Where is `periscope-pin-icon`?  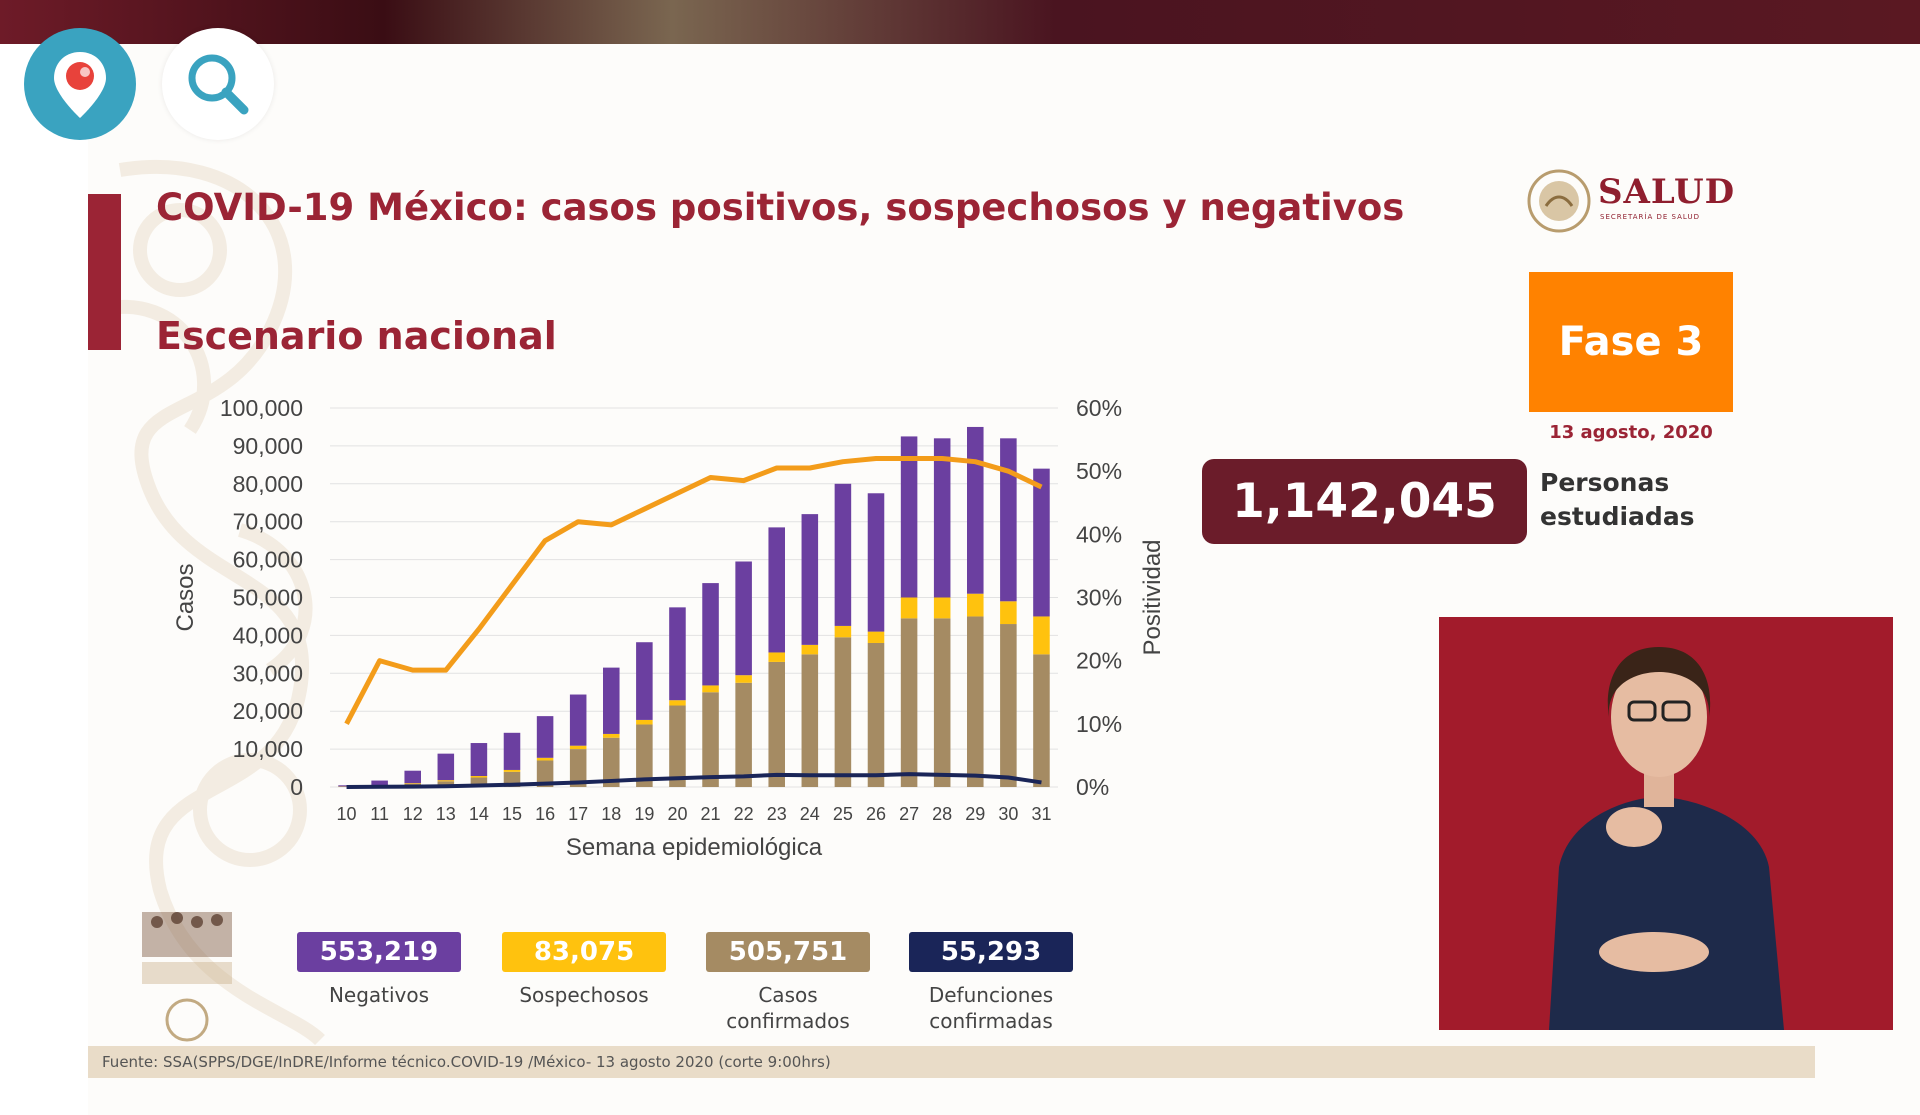 periscope-pin-icon is located at coordinates (80, 85).